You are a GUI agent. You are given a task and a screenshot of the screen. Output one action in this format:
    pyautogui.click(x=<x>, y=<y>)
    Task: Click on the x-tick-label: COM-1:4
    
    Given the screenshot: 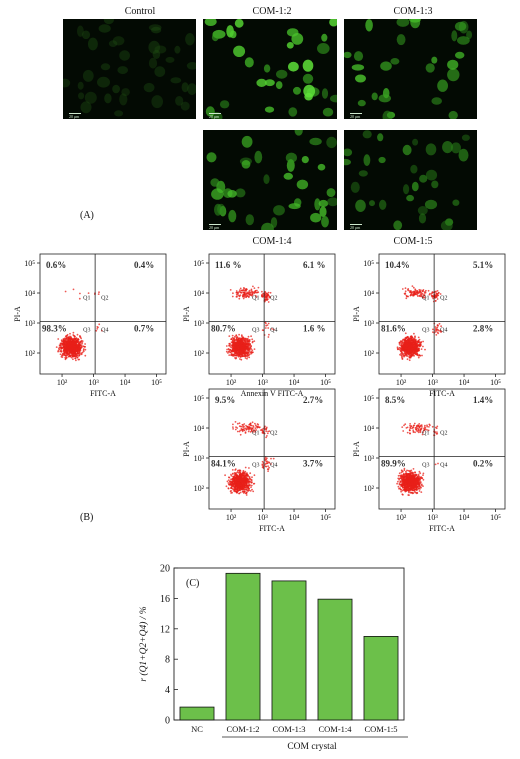 What is the action you would take?
    pyautogui.click(x=335, y=729)
    